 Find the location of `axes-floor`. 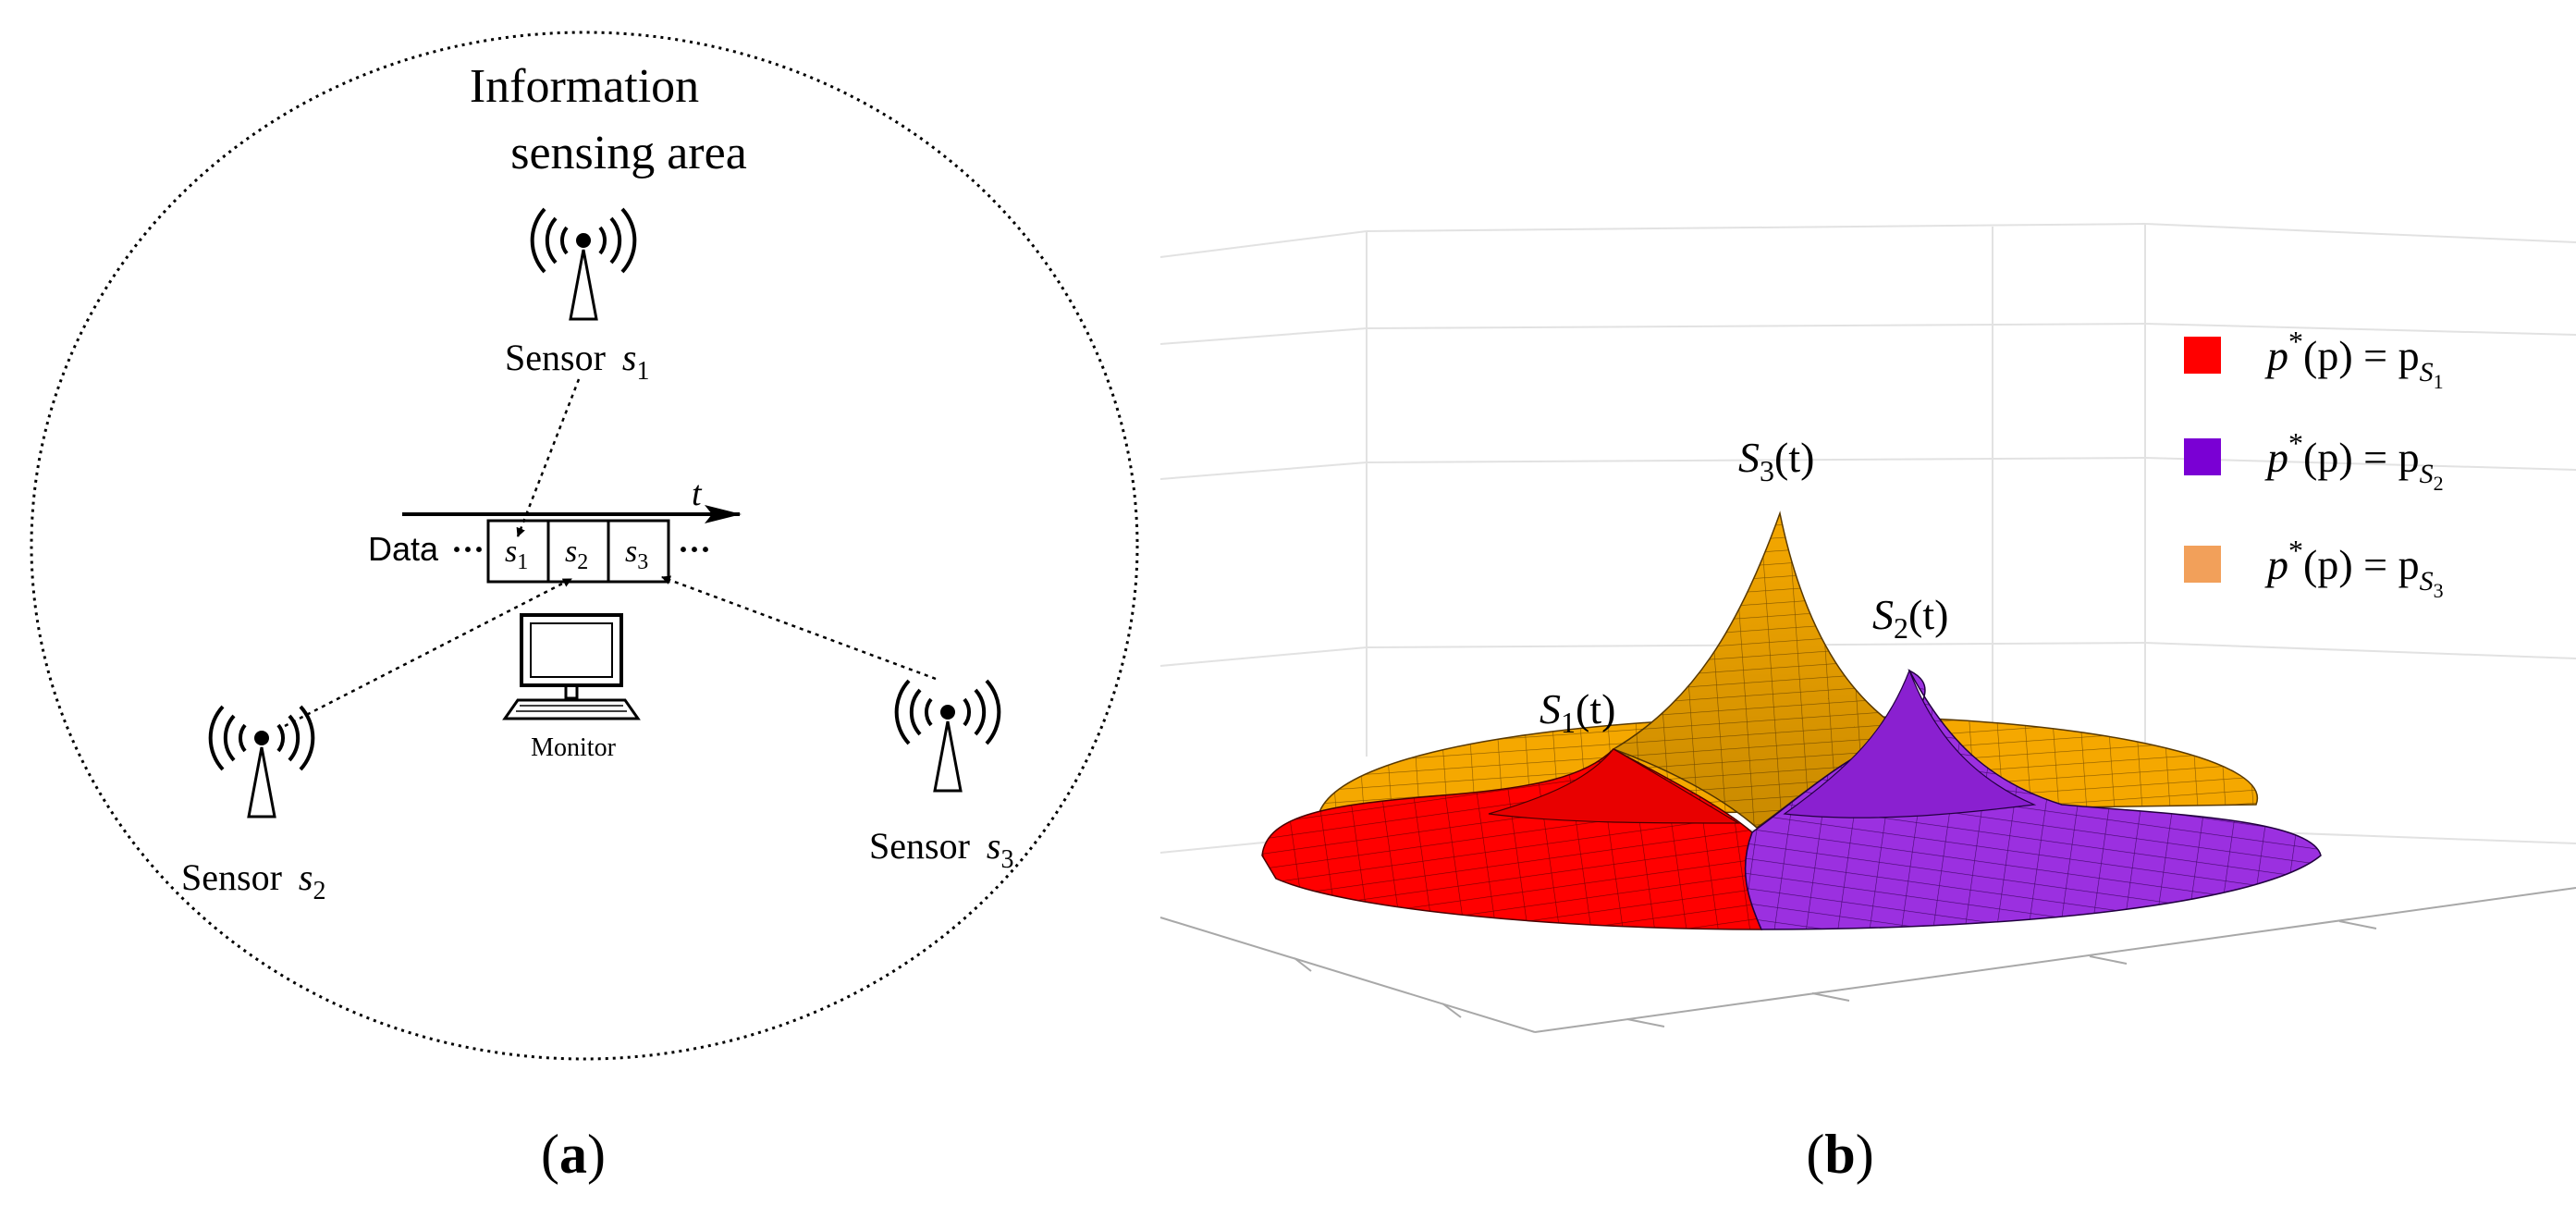

axes-floor is located at coordinates (1867, 960).